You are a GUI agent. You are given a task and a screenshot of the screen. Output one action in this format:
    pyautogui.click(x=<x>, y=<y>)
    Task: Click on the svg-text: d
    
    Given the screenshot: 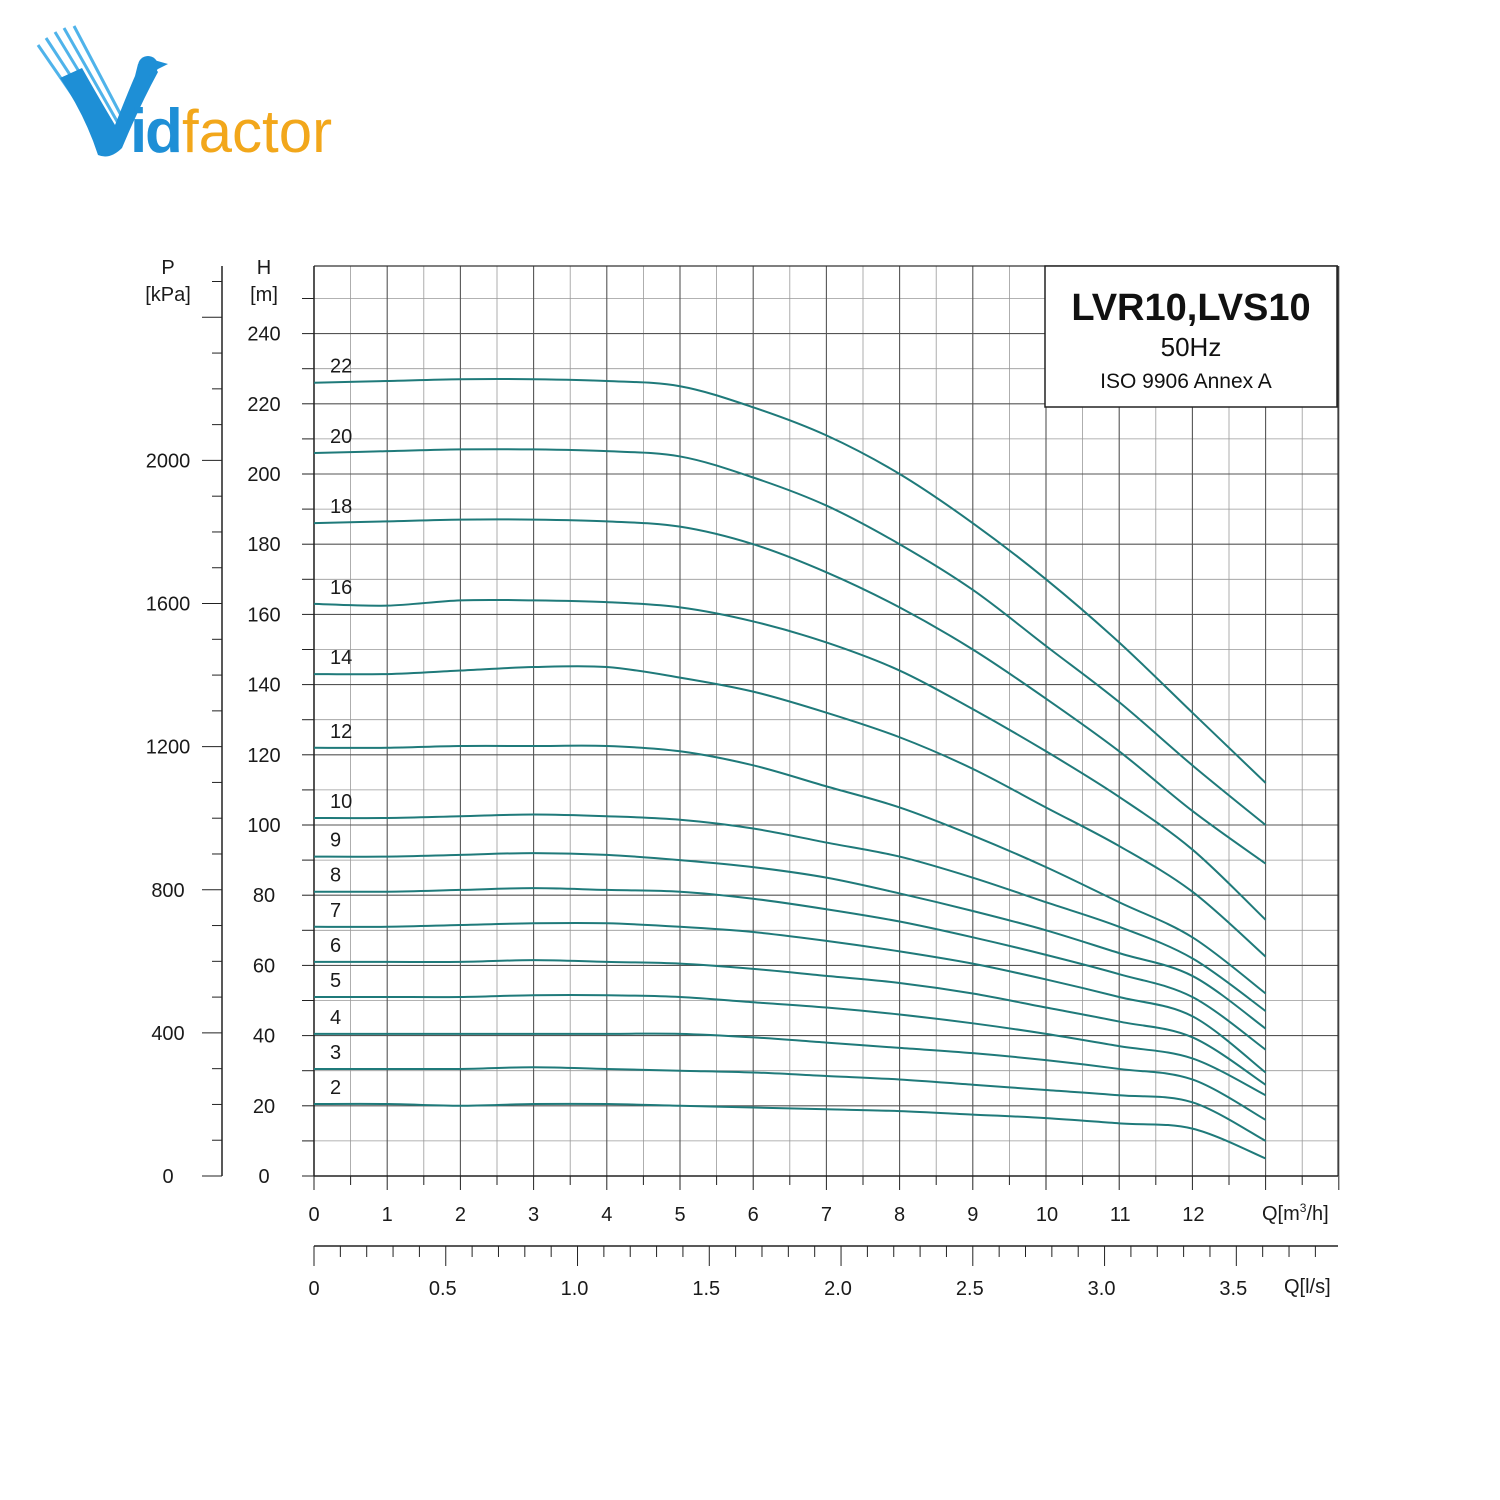 What is the action you would take?
    pyautogui.click(x=164, y=131)
    